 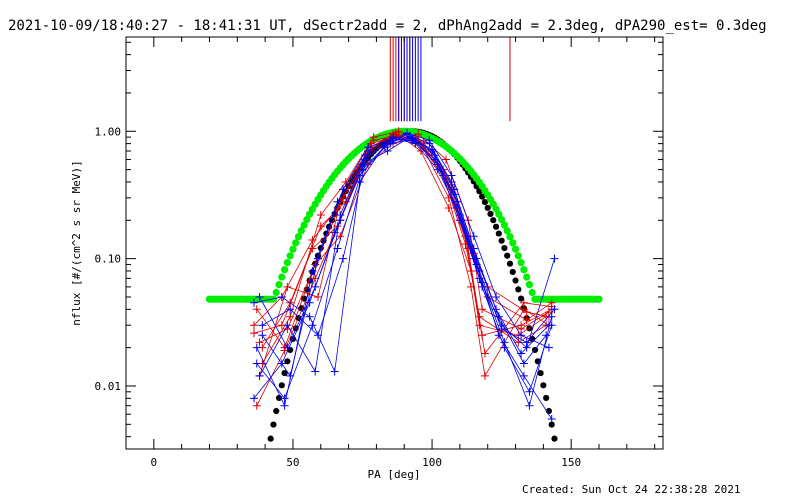 I want to click on creation-timestamp: Created: Sun Oct 24 22:38:28 2021, so click(x=631, y=489).